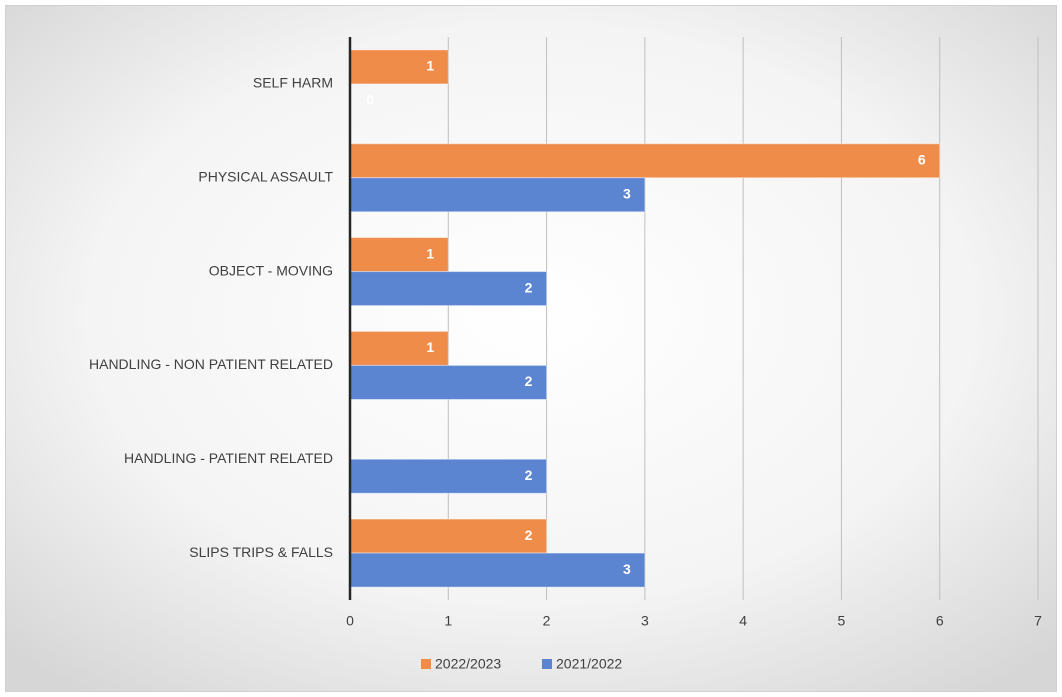 Image resolution: width=1062 pixels, height=697 pixels. Describe the element at coordinates (211, 364) in the screenshot. I see `y-tick-label: HANDLING - NON PATIENT RELATED` at that location.